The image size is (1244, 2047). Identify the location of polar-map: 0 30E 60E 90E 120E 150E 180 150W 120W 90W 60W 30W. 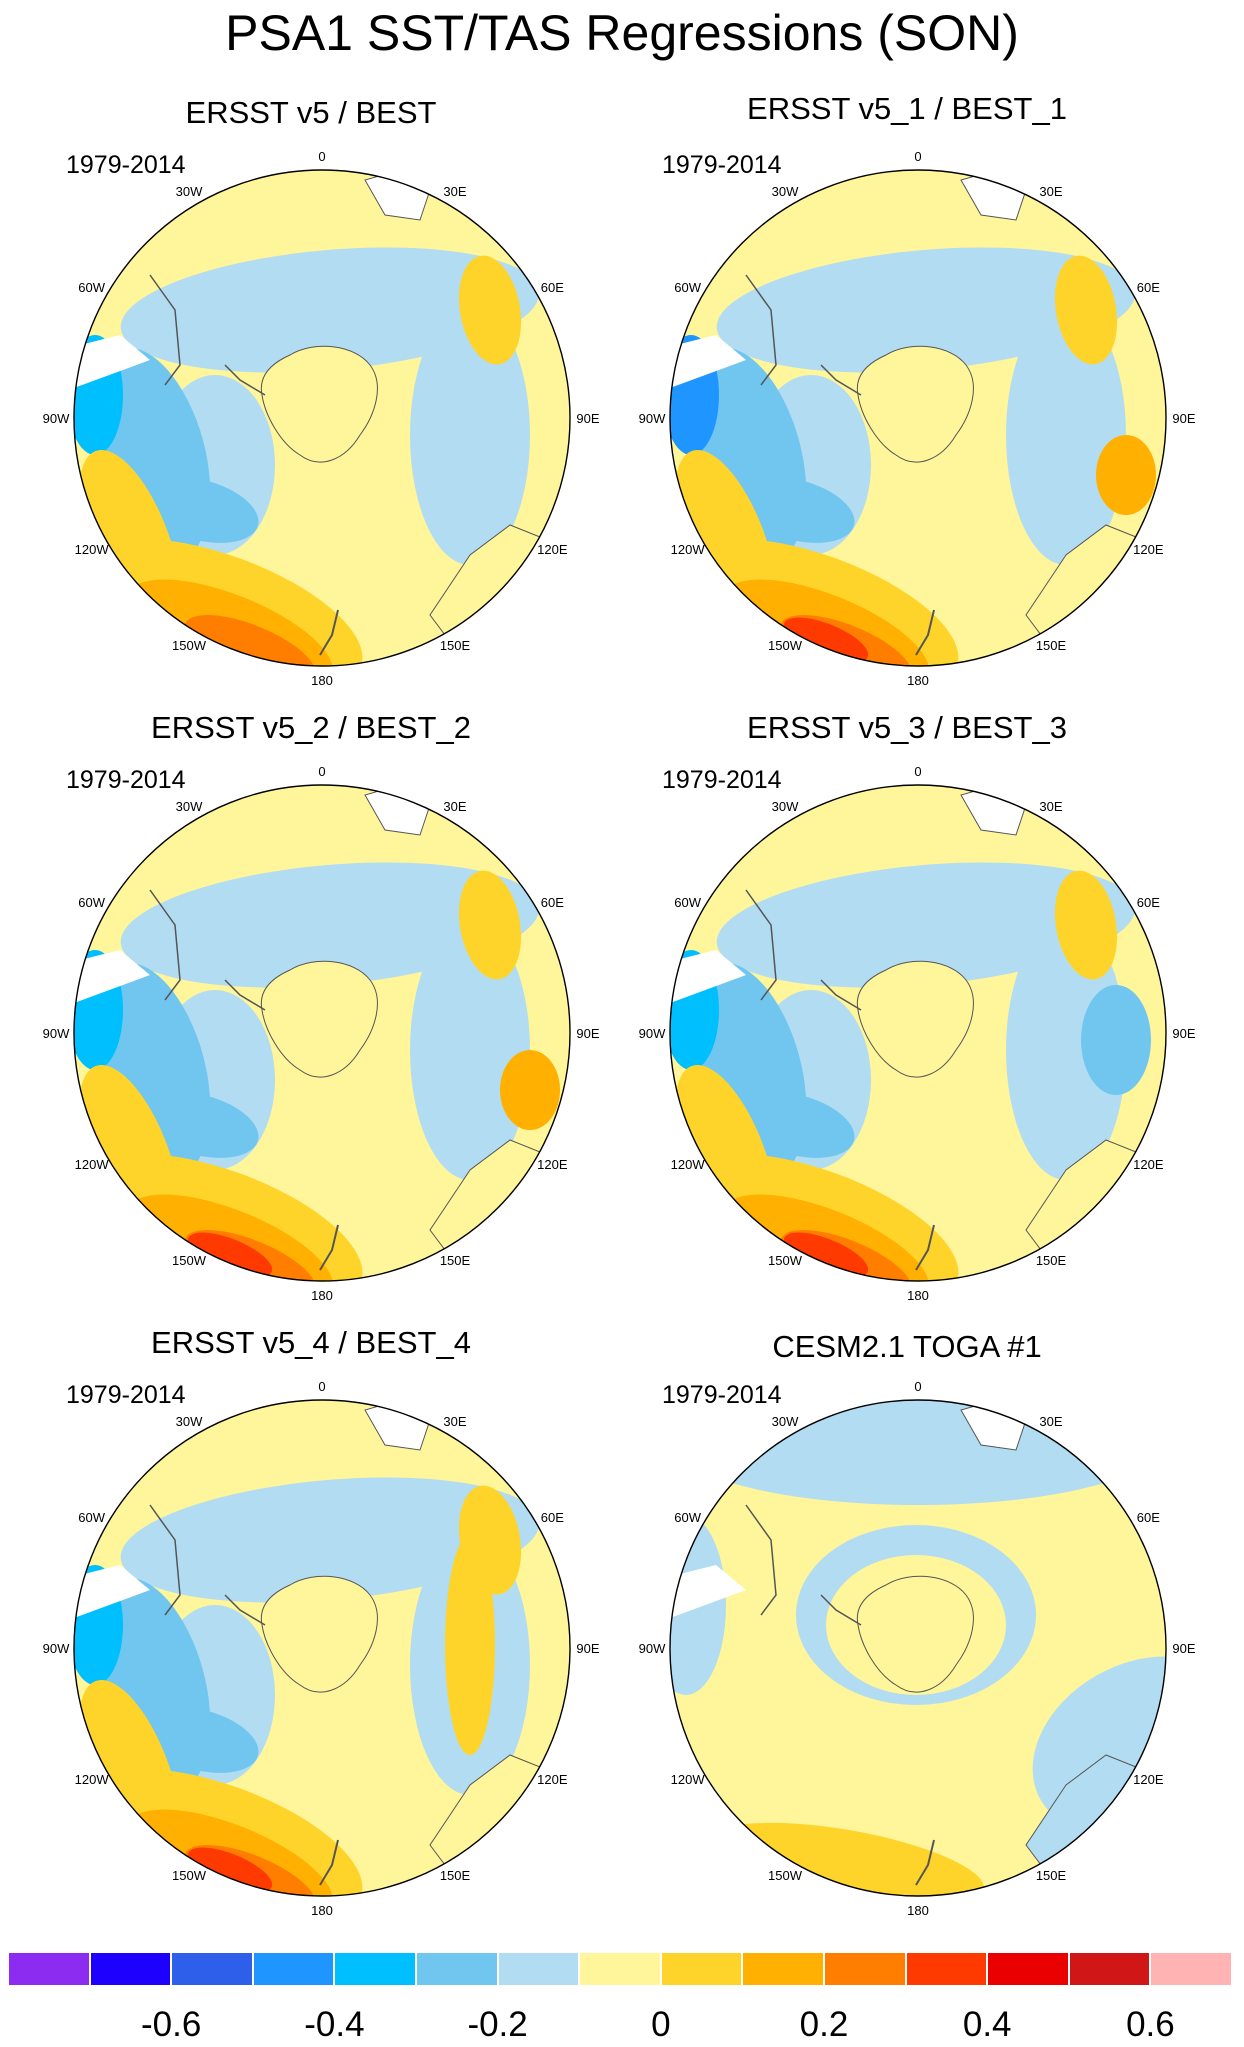
(917, 418).